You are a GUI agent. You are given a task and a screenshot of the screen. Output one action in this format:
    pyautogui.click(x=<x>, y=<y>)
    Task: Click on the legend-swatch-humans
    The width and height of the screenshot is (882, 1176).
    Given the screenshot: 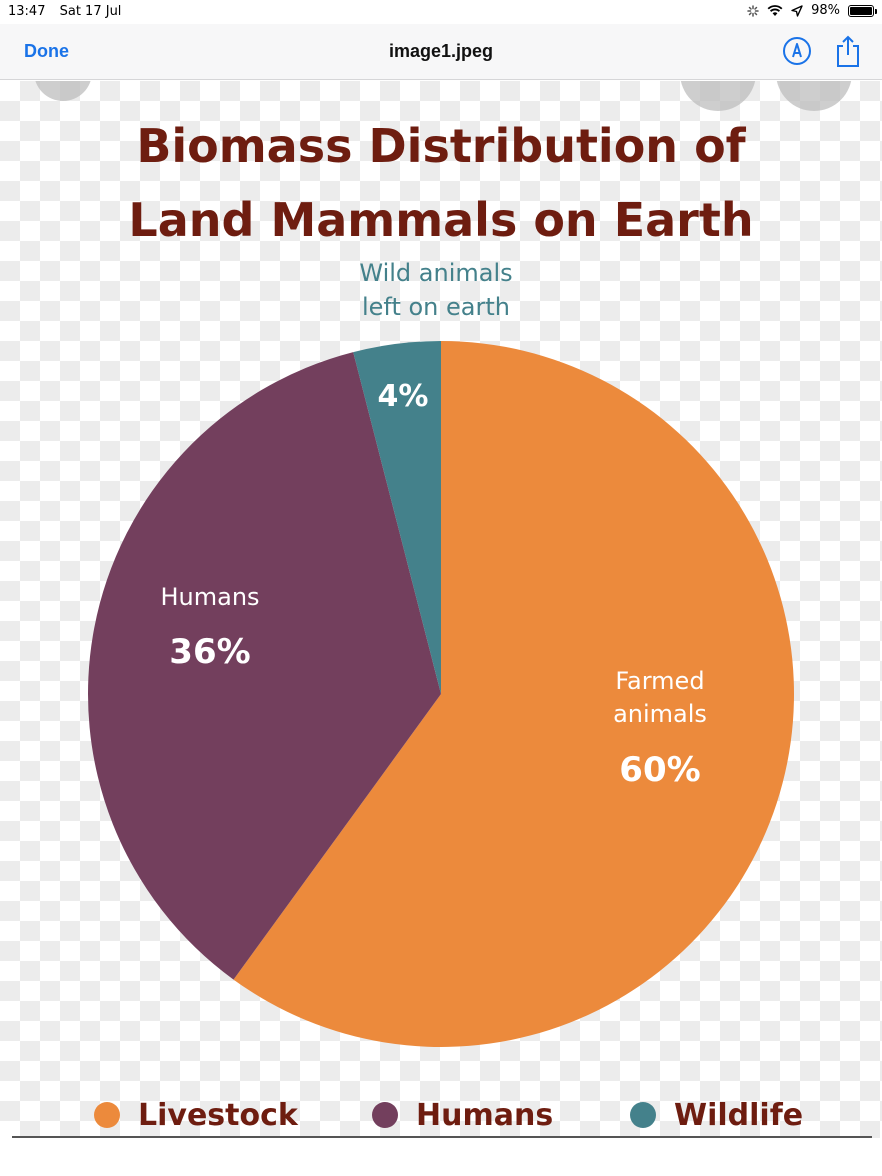 What is the action you would take?
    pyautogui.click(x=385, y=1115)
    